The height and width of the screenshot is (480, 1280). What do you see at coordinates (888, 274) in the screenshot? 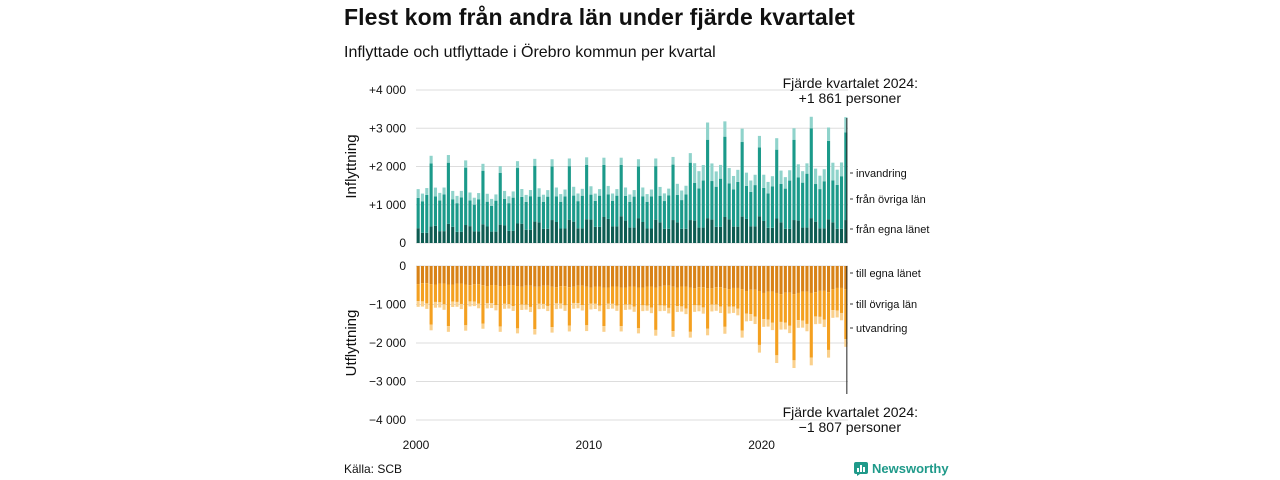
I see `series-label: till egna länet` at bounding box center [888, 274].